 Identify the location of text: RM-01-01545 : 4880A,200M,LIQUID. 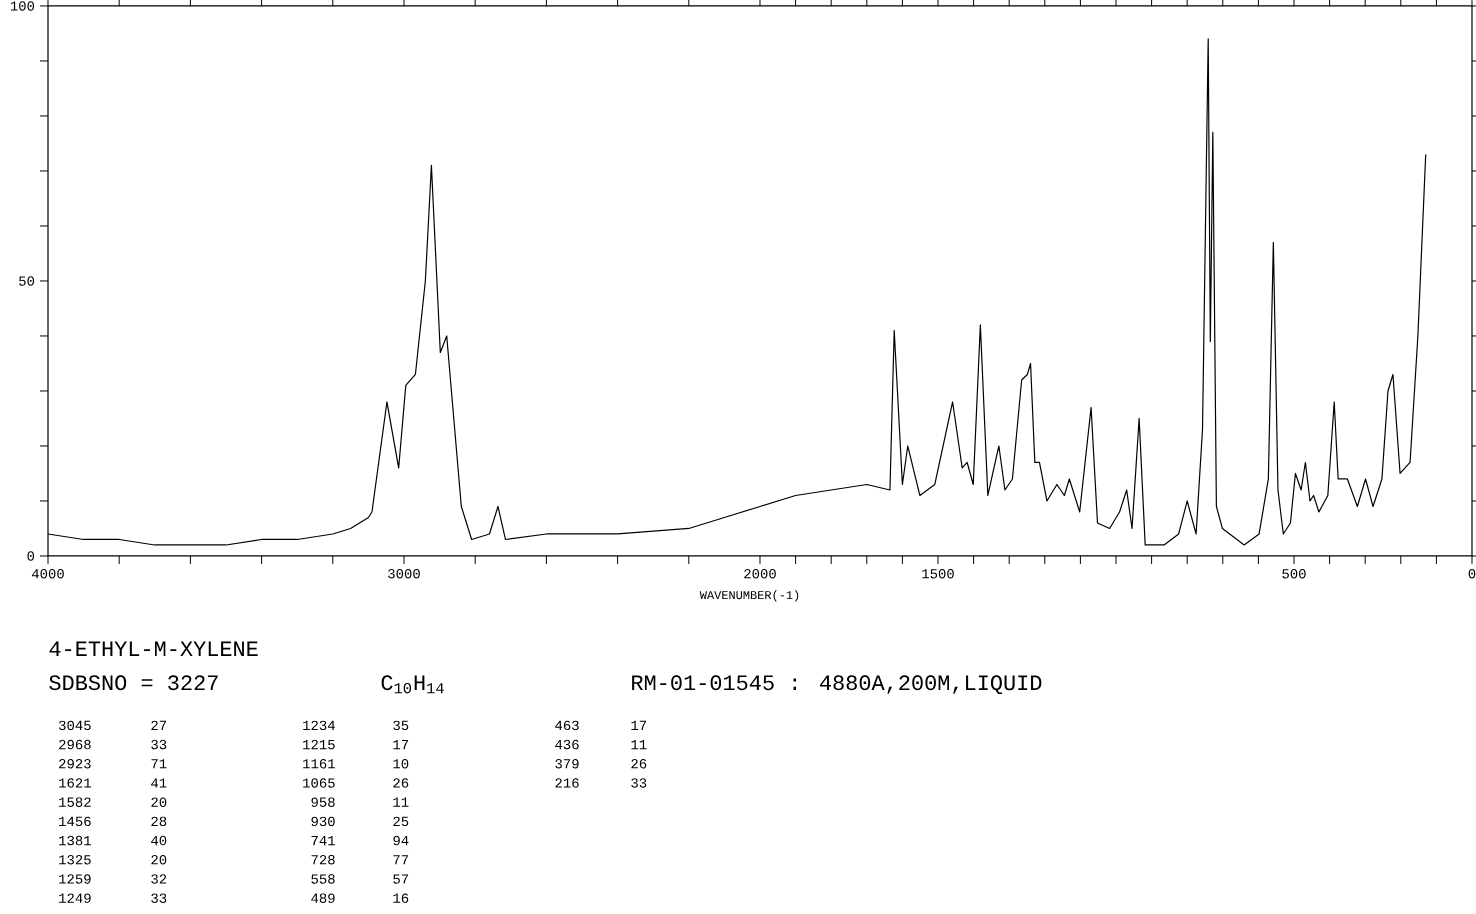
(837, 685).